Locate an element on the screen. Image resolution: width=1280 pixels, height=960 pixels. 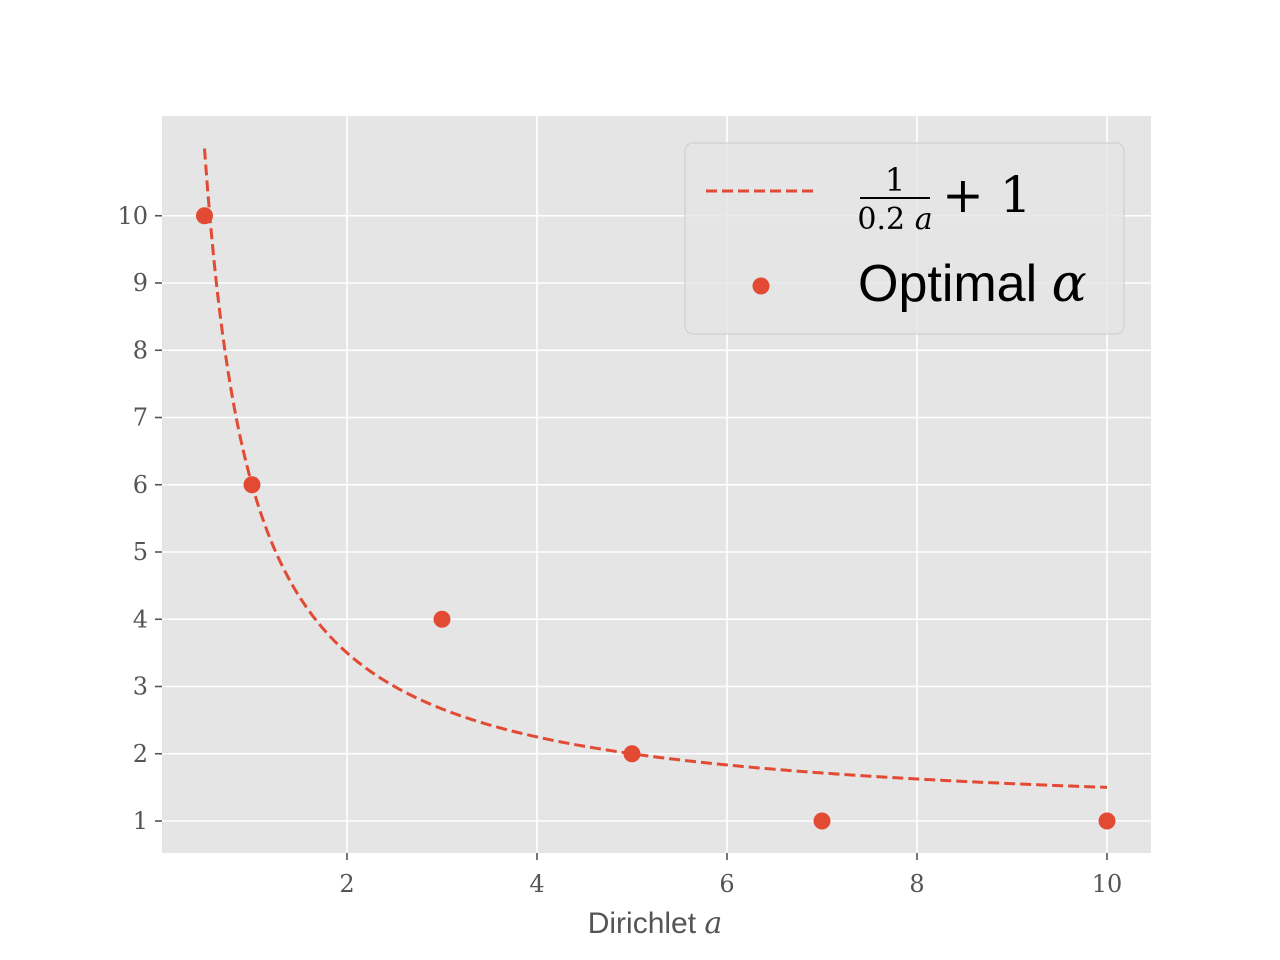
x-tick-label: 8 is located at coordinates (916, 884).